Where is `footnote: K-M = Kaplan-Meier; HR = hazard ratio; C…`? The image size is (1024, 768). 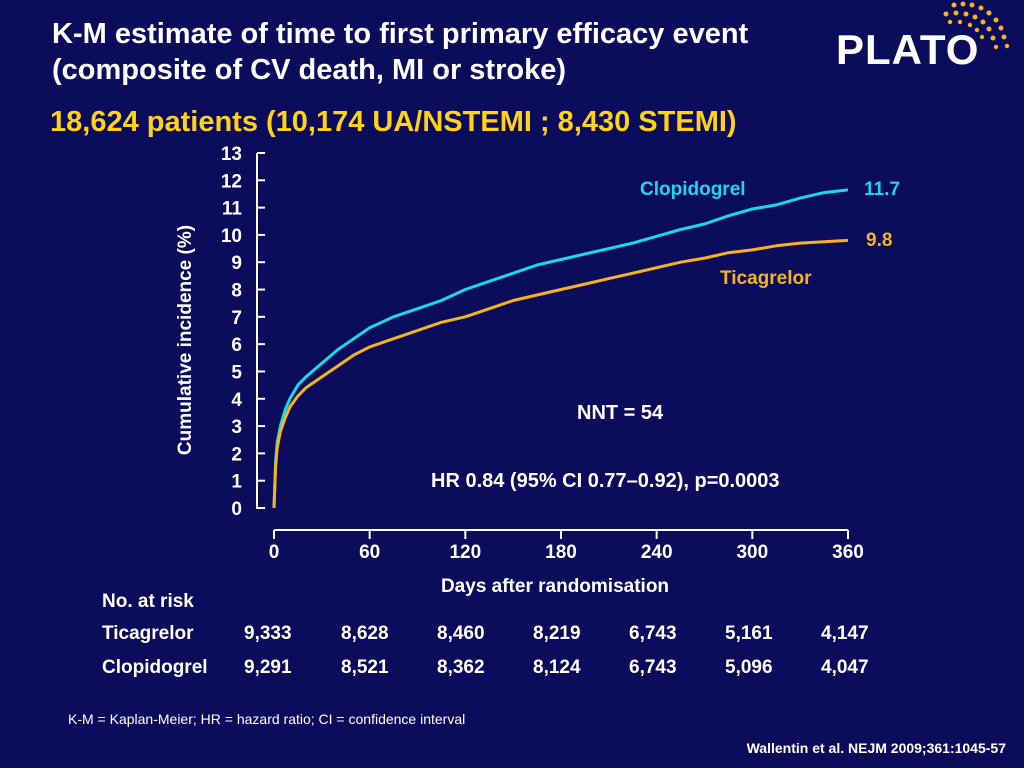 footnote: K-M = Kaplan-Meier; HR = hazard ratio; C… is located at coordinates (267, 719).